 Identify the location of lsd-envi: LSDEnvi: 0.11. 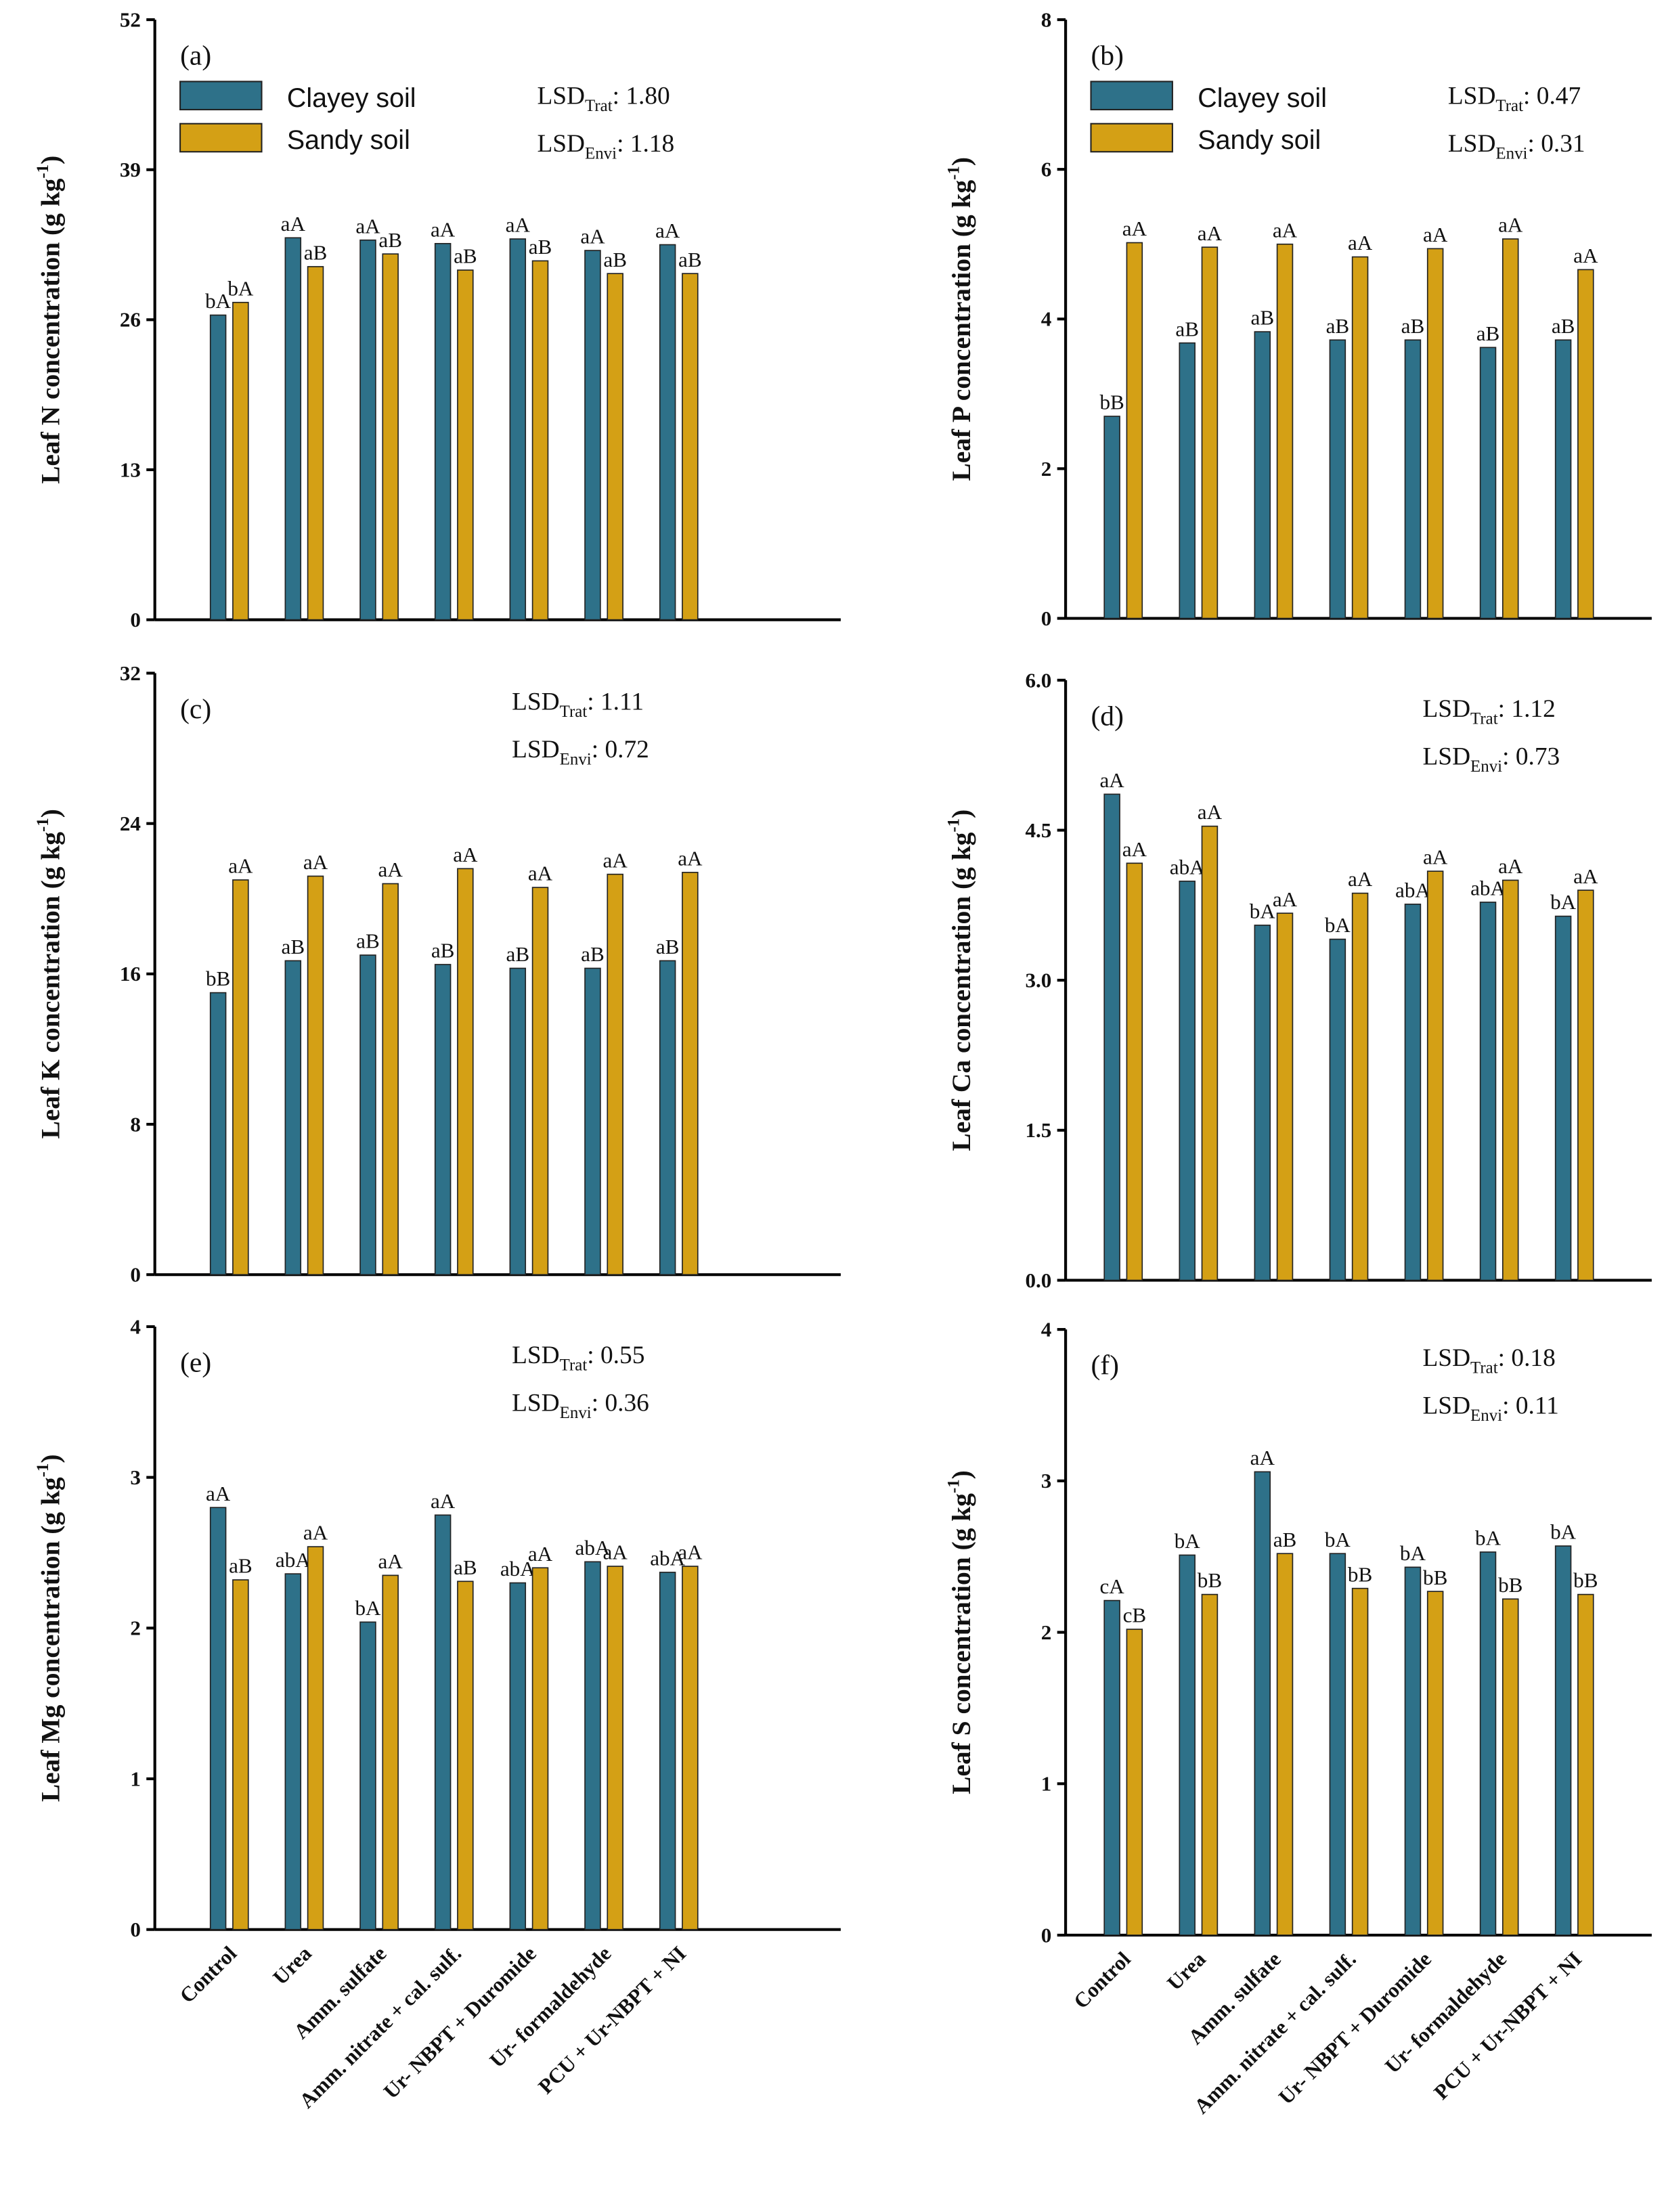
(1490, 1408).